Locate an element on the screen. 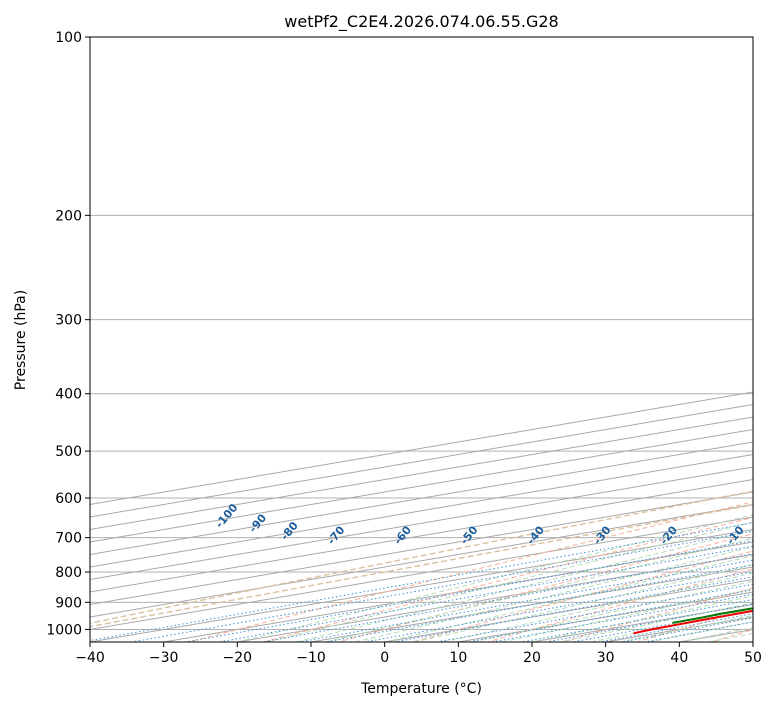 The width and height of the screenshot is (775, 708). moist-adiabat--4 is located at coordinates (554, 594).